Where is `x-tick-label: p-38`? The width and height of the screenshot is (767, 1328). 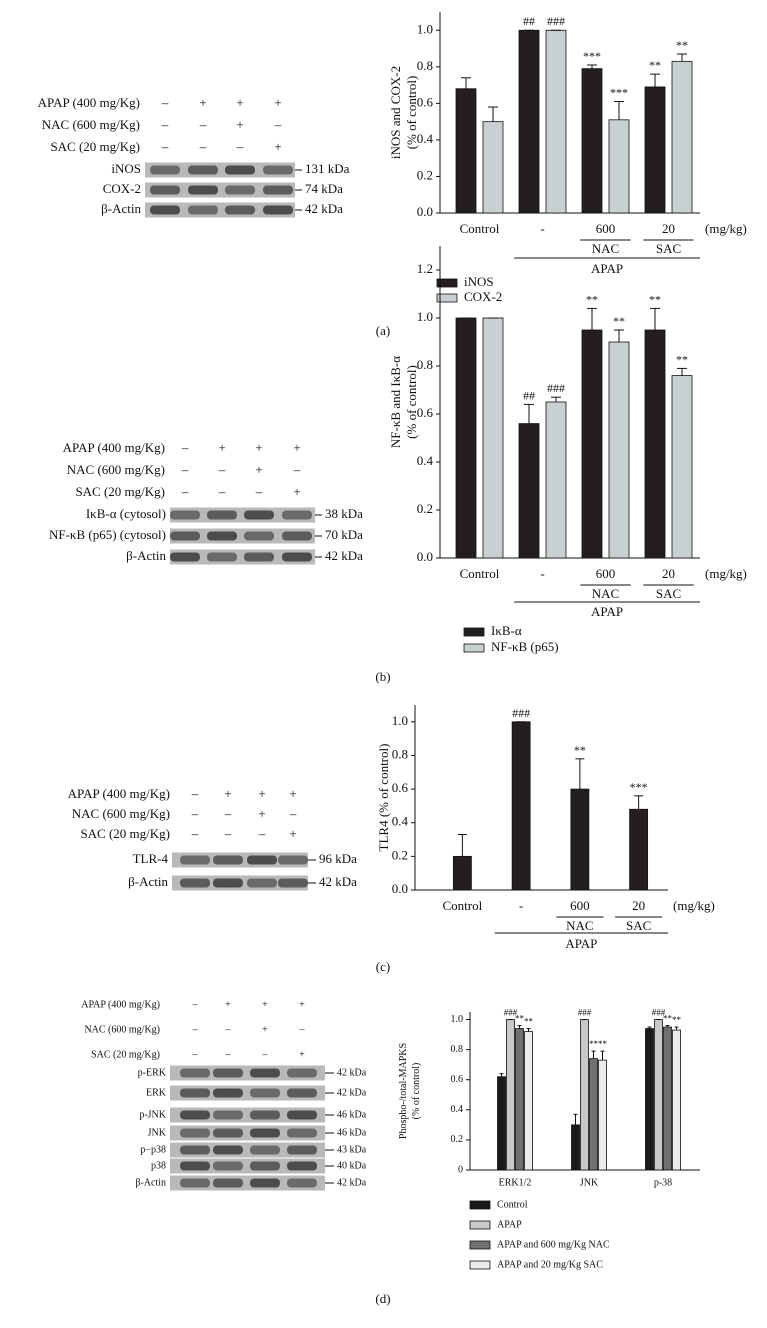
x-tick-label: p-38 is located at coordinates (663, 1182).